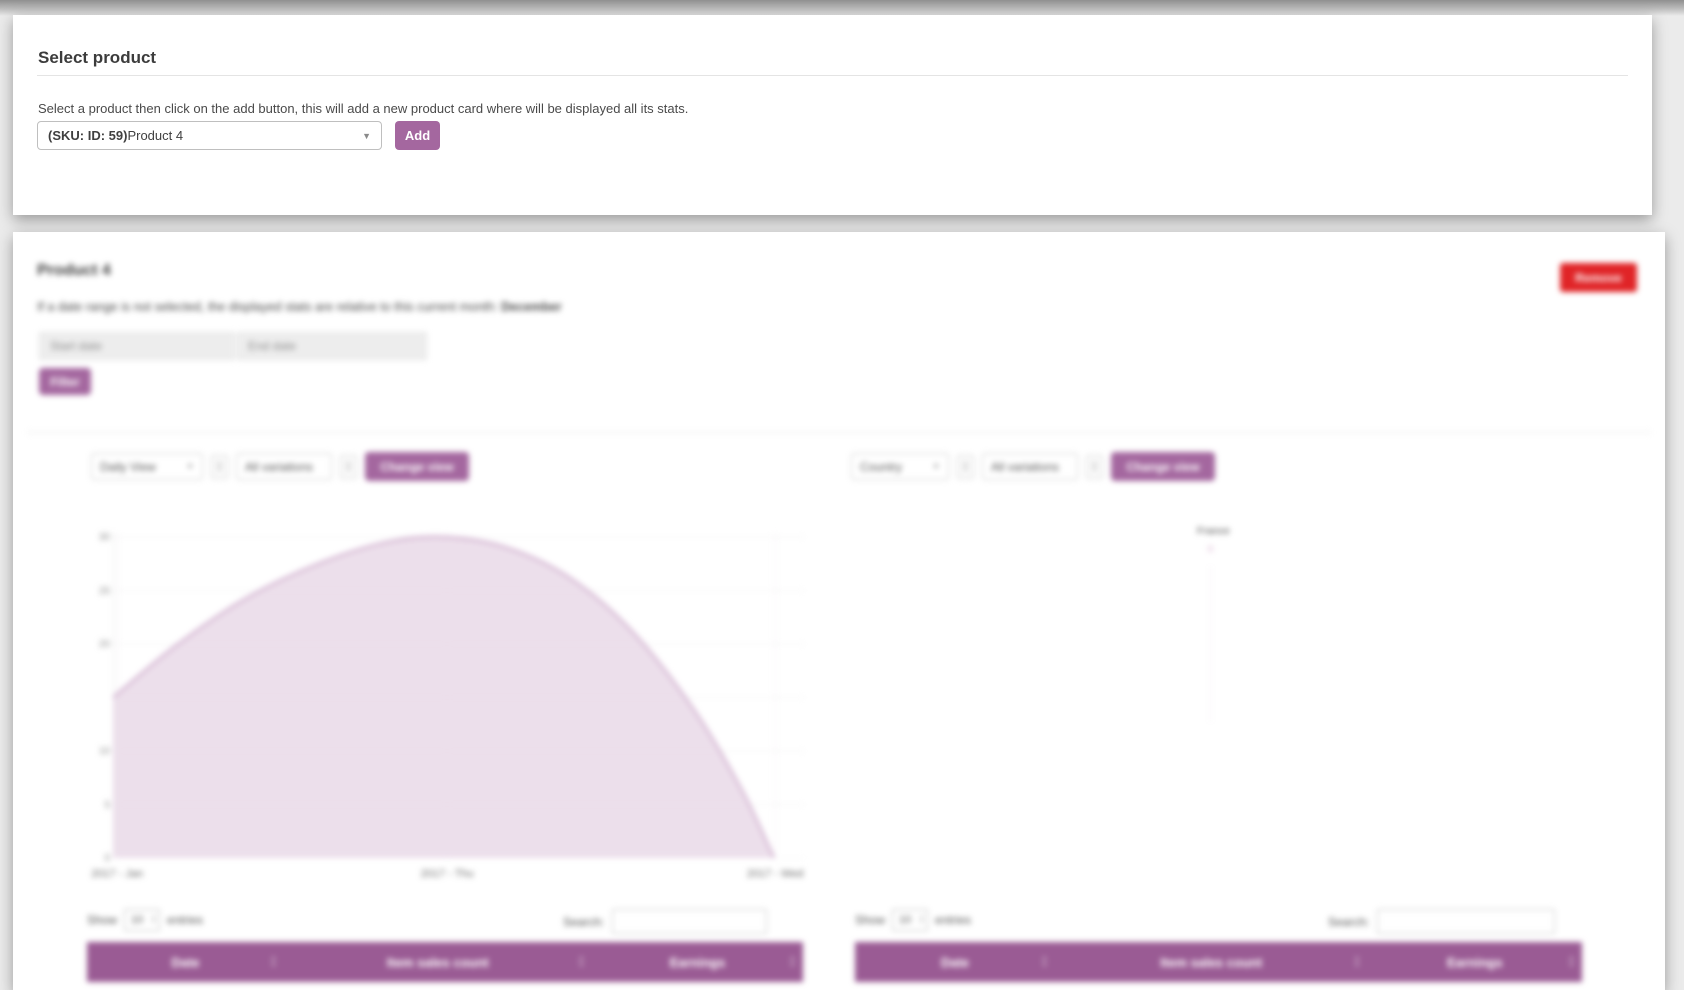  Describe the element at coordinates (839, 432) in the screenshot. I see `section-divider` at that location.